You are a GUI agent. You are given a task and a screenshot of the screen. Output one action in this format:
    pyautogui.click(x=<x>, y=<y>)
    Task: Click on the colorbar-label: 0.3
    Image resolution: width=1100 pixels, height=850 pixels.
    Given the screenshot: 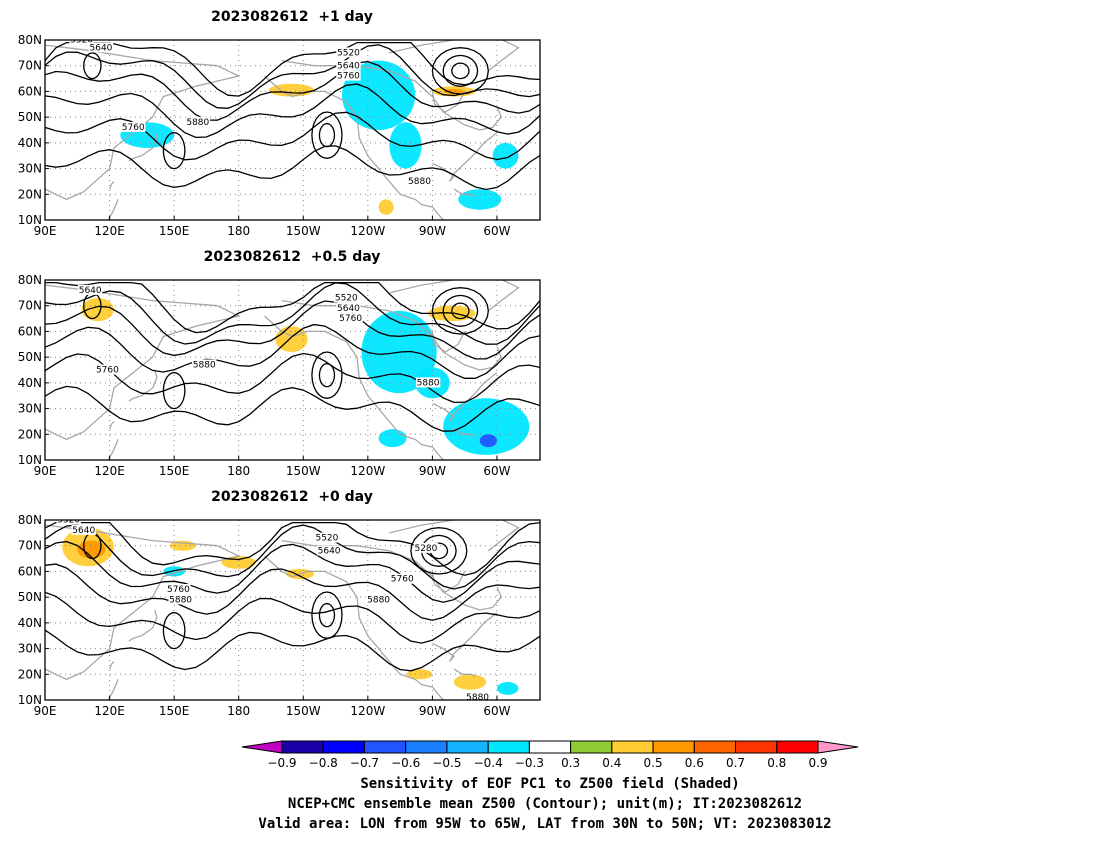 What is the action you would take?
    pyautogui.click(x=570, y=763)
    